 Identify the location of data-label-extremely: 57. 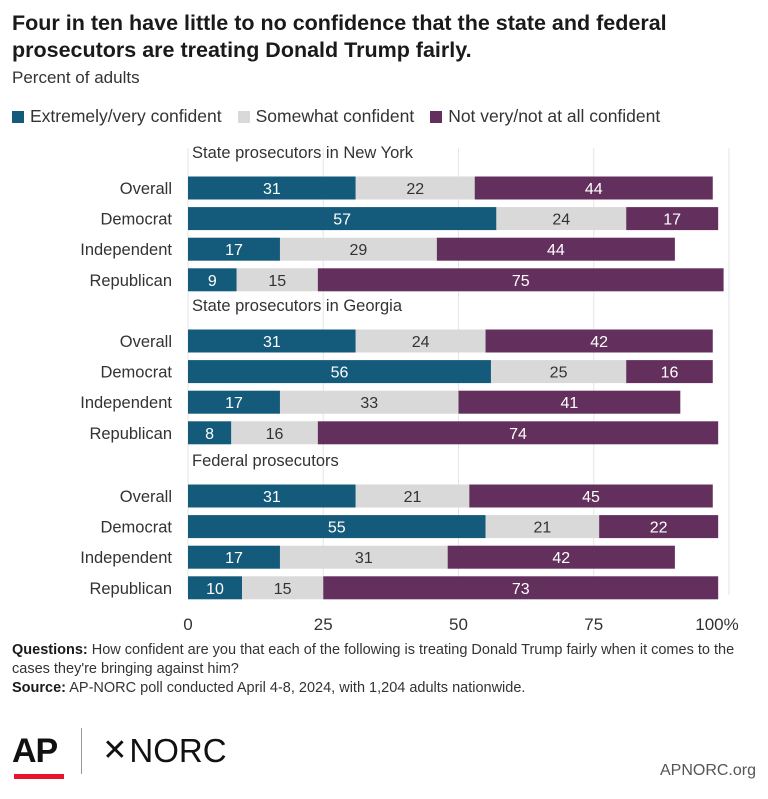
(342, 220).